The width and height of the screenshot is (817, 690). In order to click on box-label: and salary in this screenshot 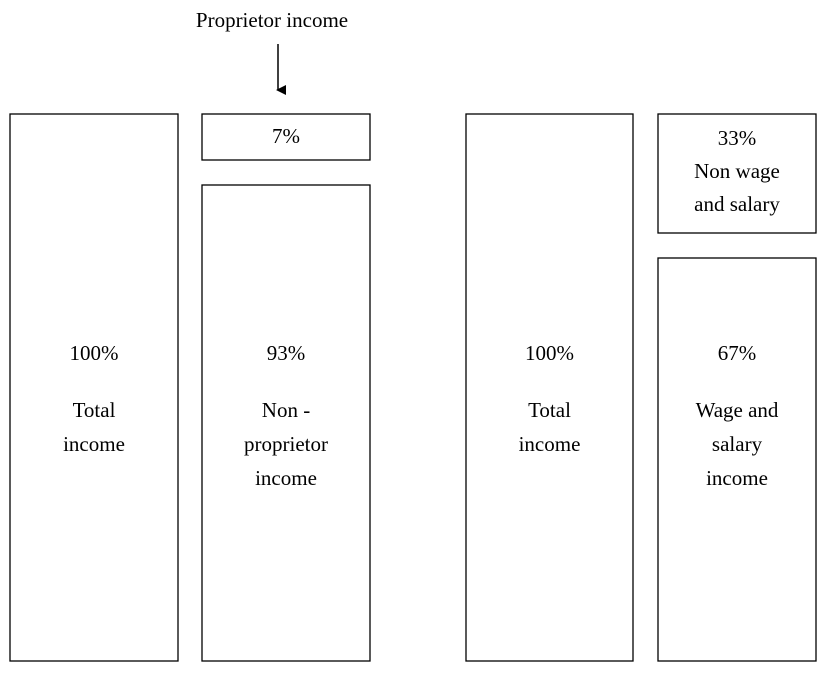, I will do `click(737, 204)`.